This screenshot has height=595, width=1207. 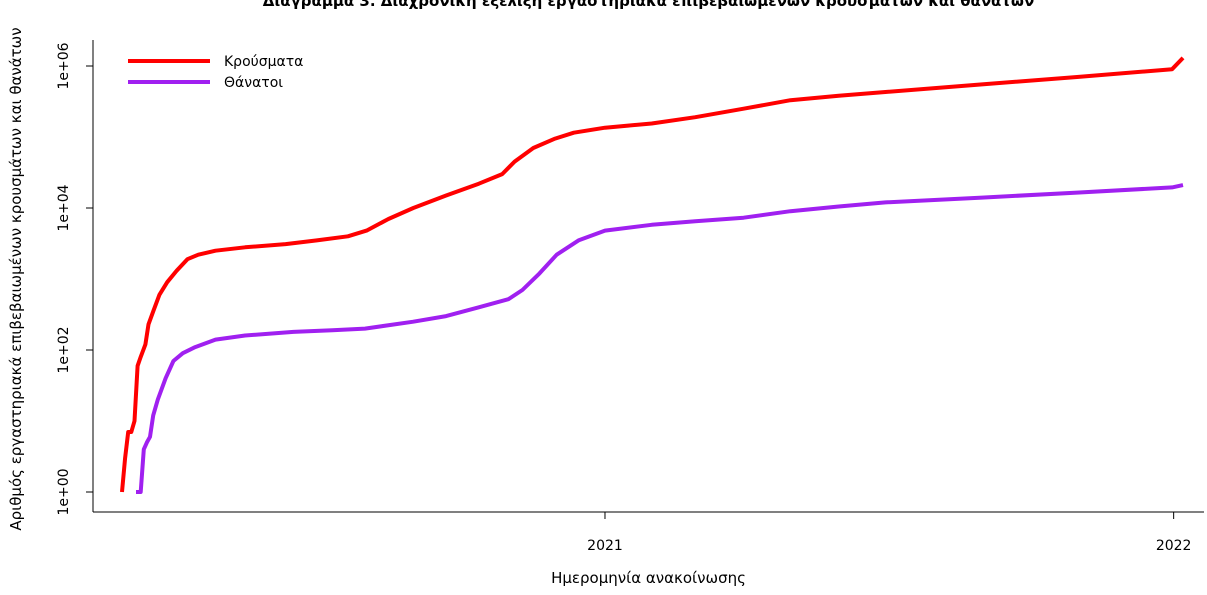 What do you see at coordinates (64, 65) in the screenshot?
I see `y-tick-label: 1e+06` at bounding box center [64, 65].